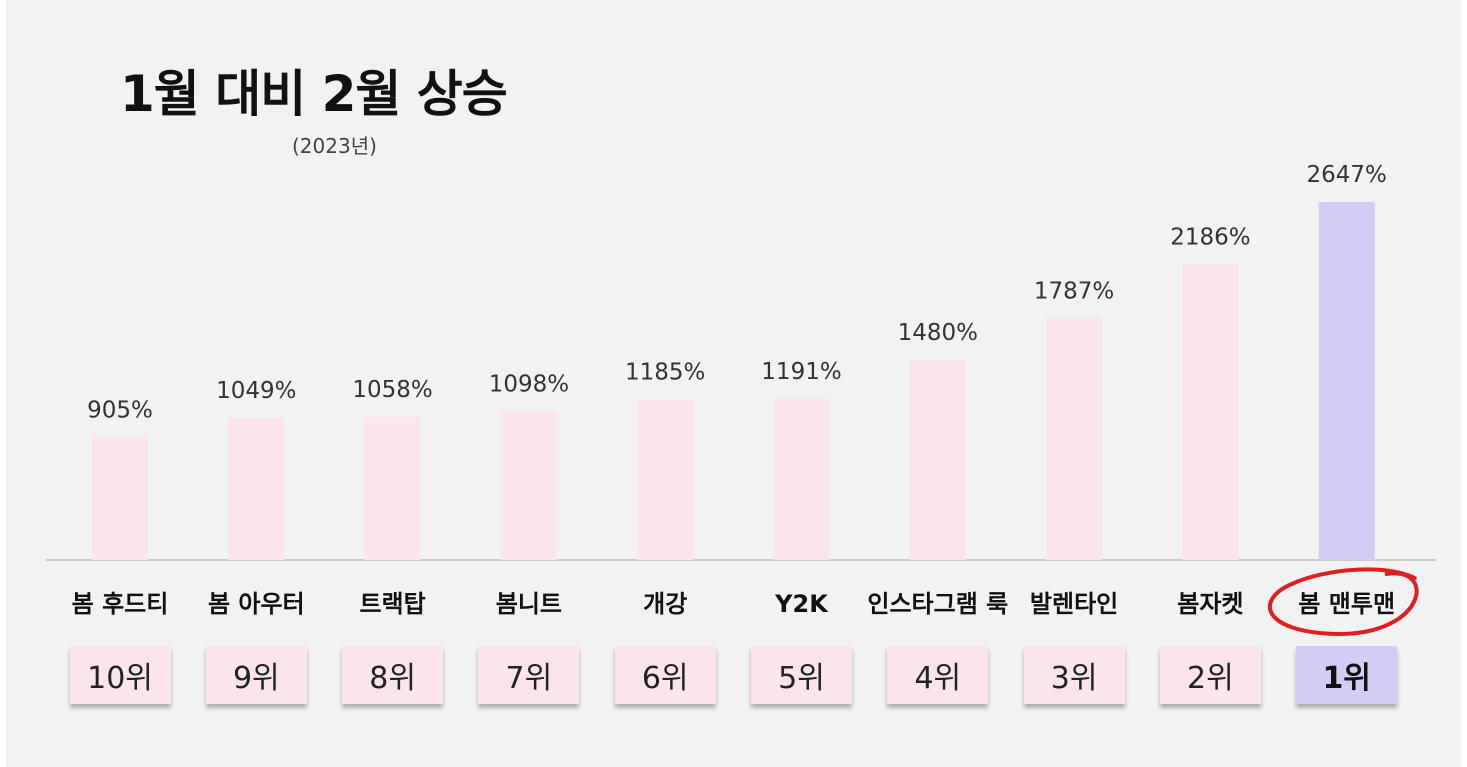 Image resolution: width=1467 pixels, height=767 pixels. What do you see at coordinates (334, 146) in the screenshot?
I see `chart-subtitle: (2023년)` at bounding box center [334, 146].